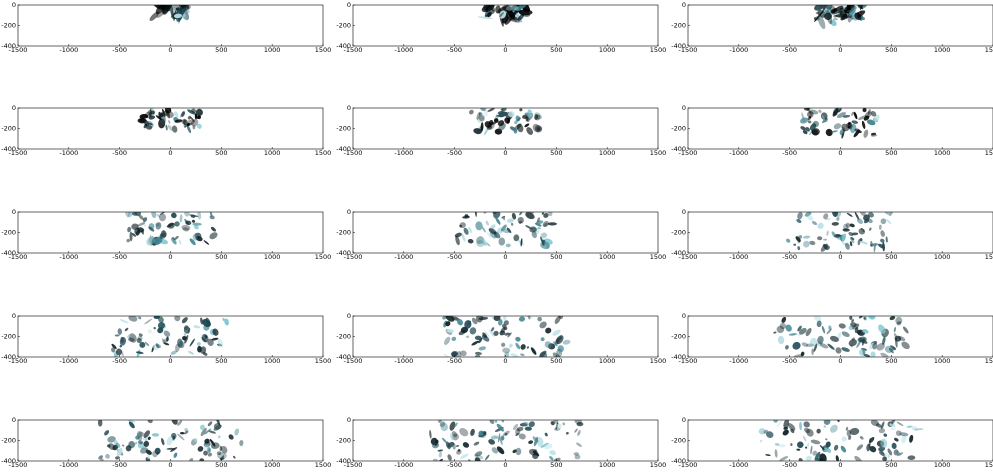 The width and height of the screenshot is (993, 474). Describe the element at coordinates (840, 440) in the screenshot. I see `plot-frame` at that location.